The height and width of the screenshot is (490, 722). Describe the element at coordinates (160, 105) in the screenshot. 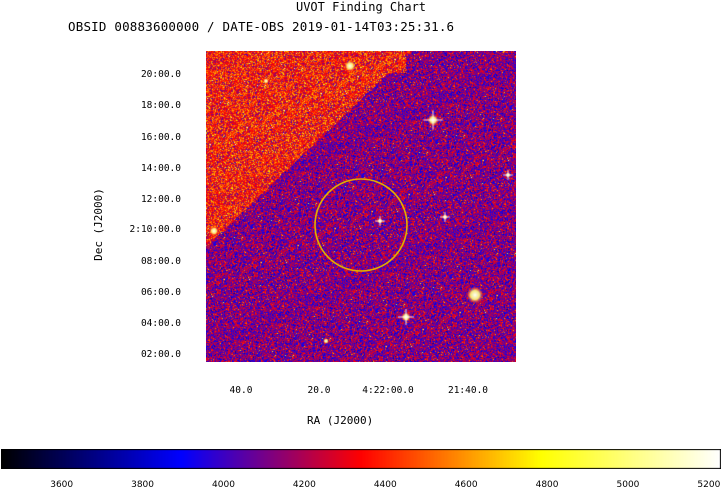

I see `y-tick-label: 18:00.0` at that location.